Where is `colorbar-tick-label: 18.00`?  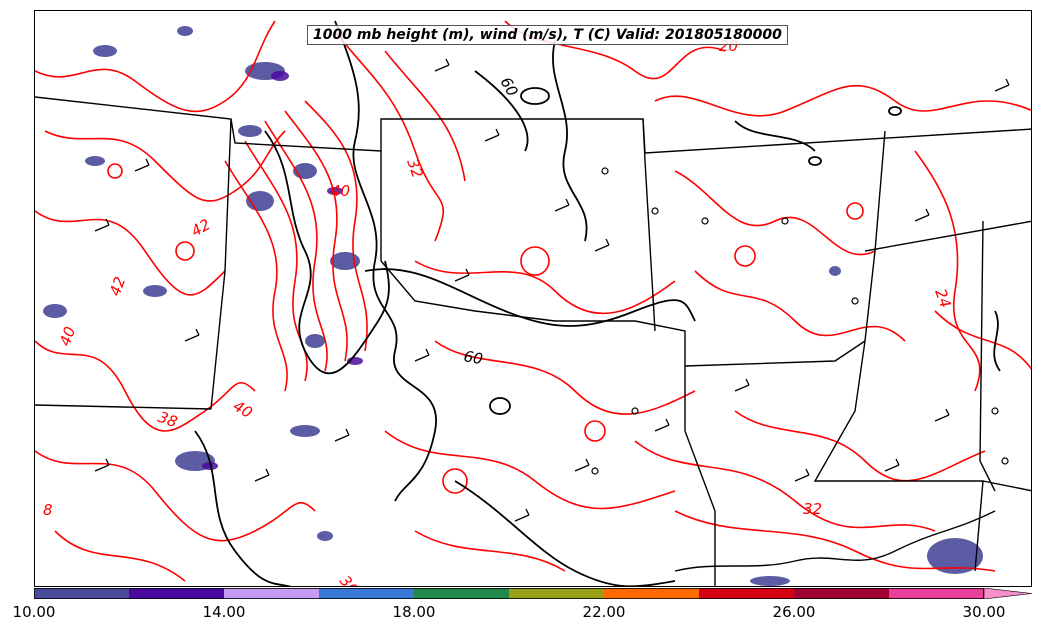
colorbar-tick-label: 18.00 is located at coordinates (414, 612).